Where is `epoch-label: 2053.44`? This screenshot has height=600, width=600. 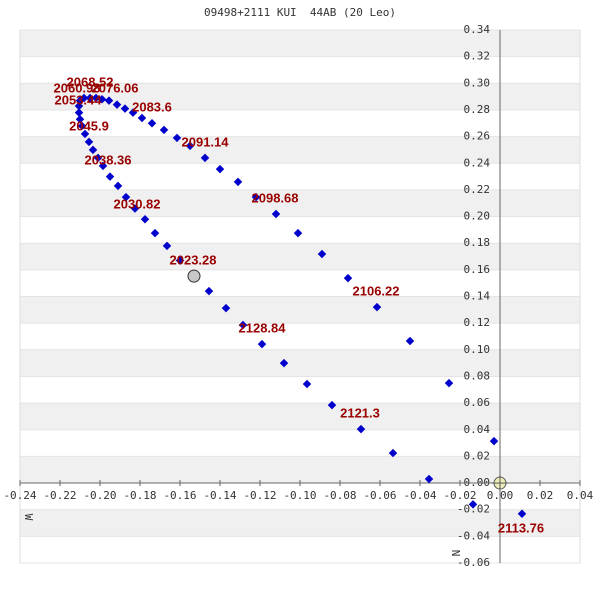 epoch-label: 2053.44 is located at coordinates (79, 99).